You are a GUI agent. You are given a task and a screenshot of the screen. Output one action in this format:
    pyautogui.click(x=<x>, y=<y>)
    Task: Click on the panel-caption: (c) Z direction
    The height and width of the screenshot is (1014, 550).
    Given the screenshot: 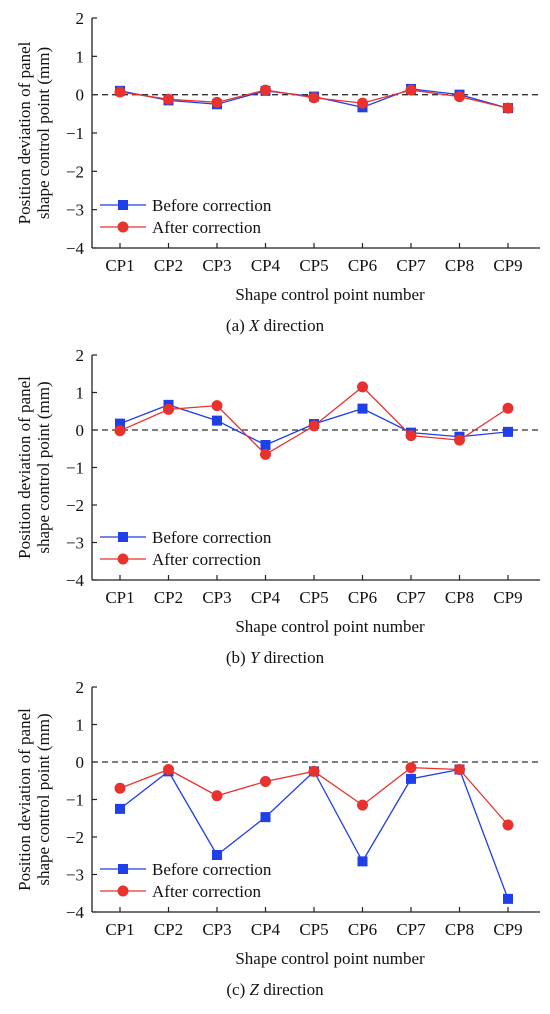 What is the action you would take?
    pyautogui.click(x=275, y=989)
    